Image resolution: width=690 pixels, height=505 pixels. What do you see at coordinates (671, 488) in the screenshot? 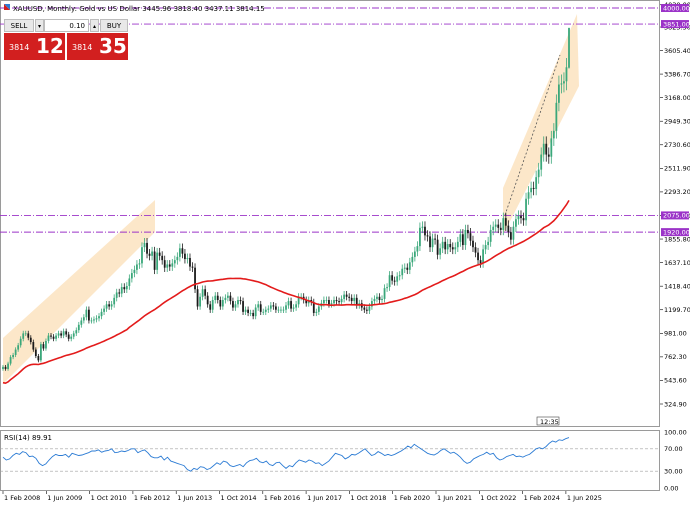
I see `rsi-tick-label: 0.00` at bounding box center [671, 488].